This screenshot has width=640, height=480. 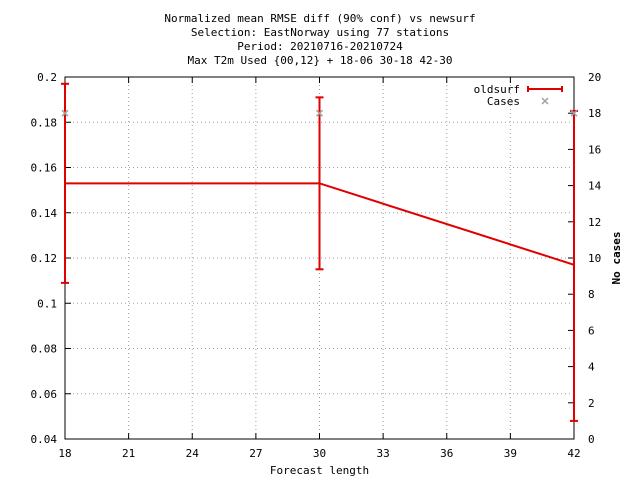 I want to click on y-tick-label: 0.14, so click(x=44, y=213).